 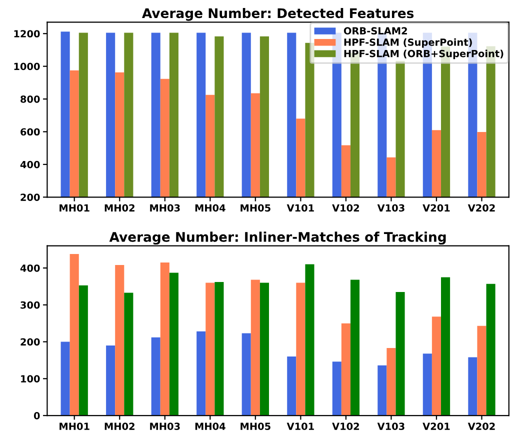 What do you see at coordinates (30, 99) in the screenshot?
I see `y-tick-label: 800` at bounding box center [30, 99].